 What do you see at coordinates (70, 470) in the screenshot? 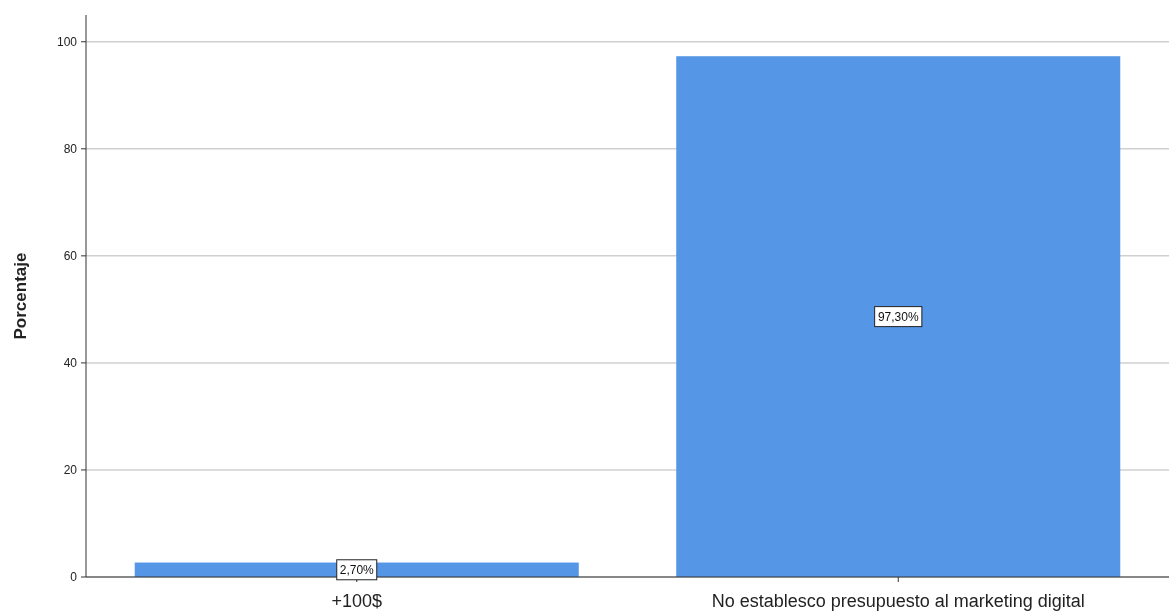
I see `y-tick-label: 20` at bounding box center [70, 470].